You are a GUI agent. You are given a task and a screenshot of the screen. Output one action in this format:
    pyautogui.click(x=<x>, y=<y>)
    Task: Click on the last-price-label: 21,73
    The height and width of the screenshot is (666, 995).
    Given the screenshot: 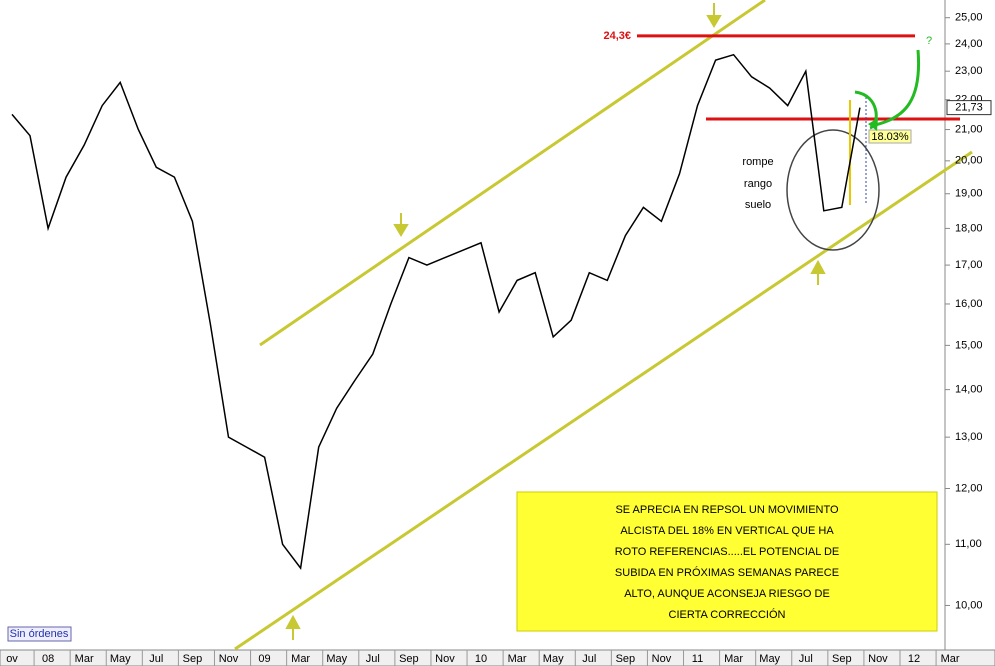 What is the action you would take?
    pyautogui.click(x=969, y=108)
    